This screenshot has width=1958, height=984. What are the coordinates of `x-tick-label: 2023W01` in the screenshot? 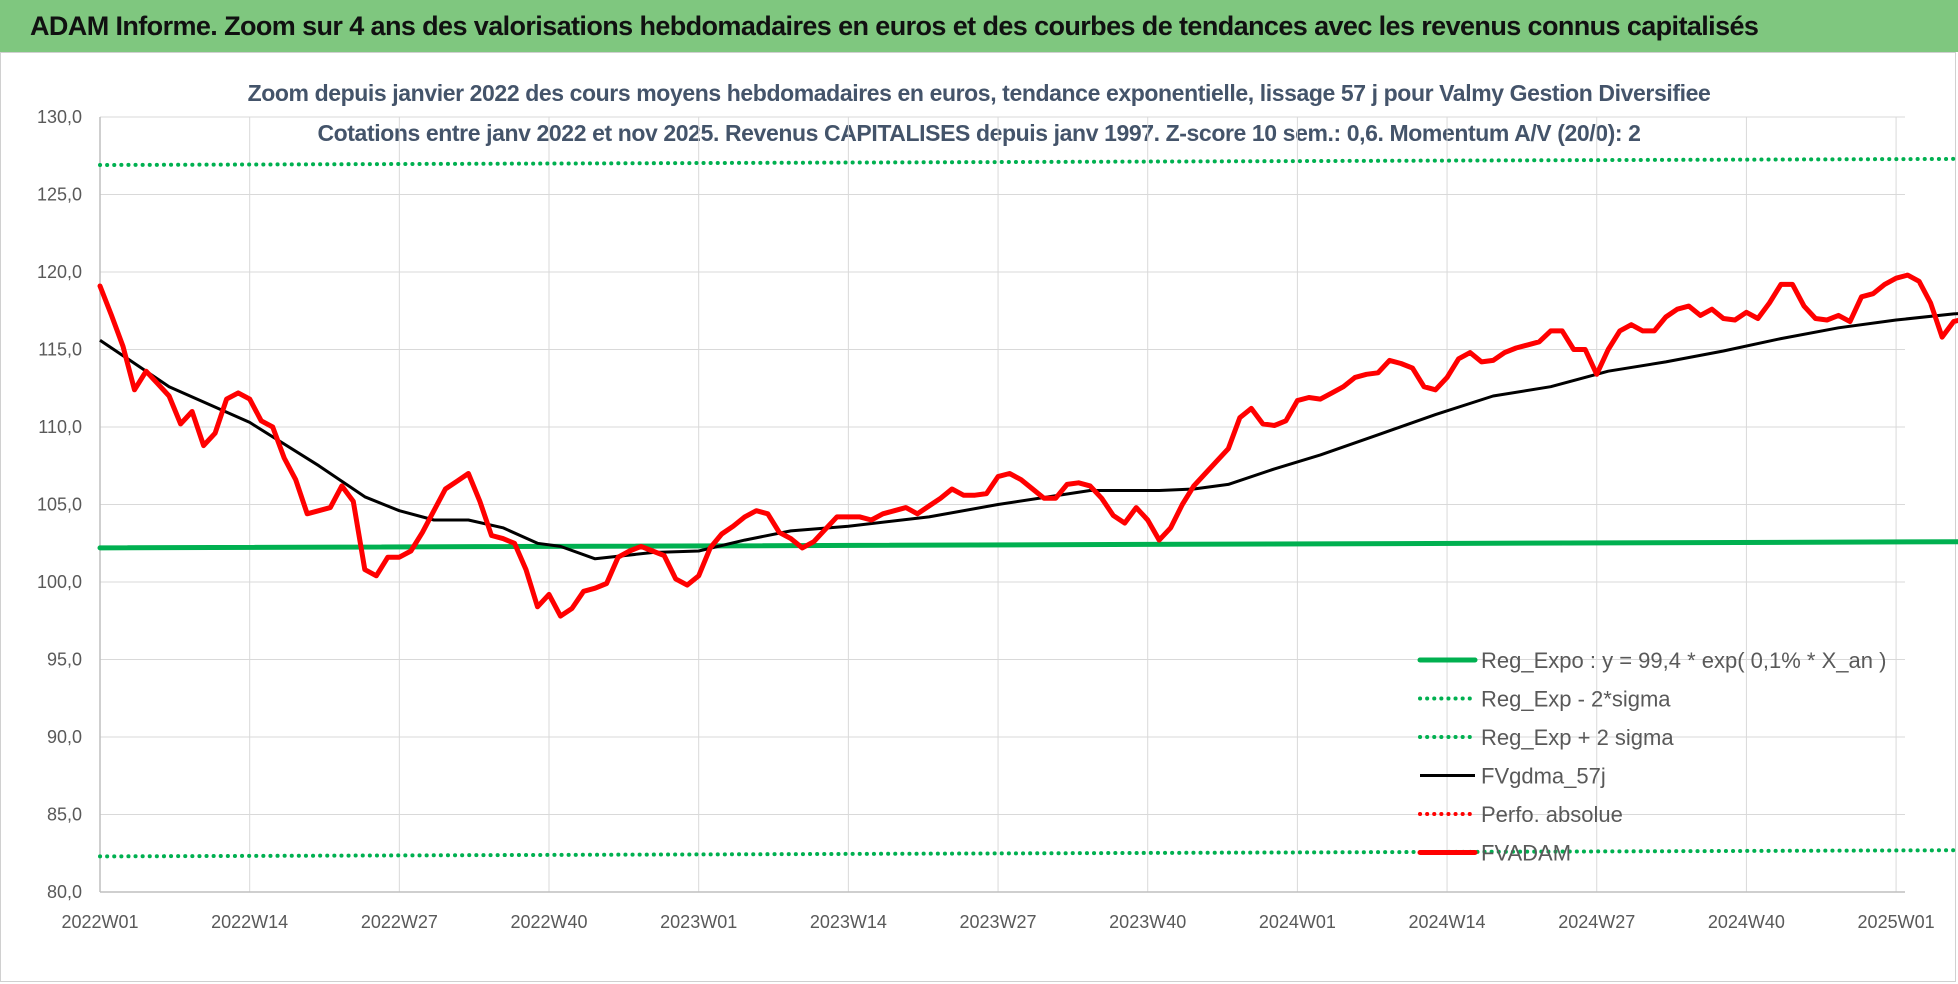 It's located at (698, 922).